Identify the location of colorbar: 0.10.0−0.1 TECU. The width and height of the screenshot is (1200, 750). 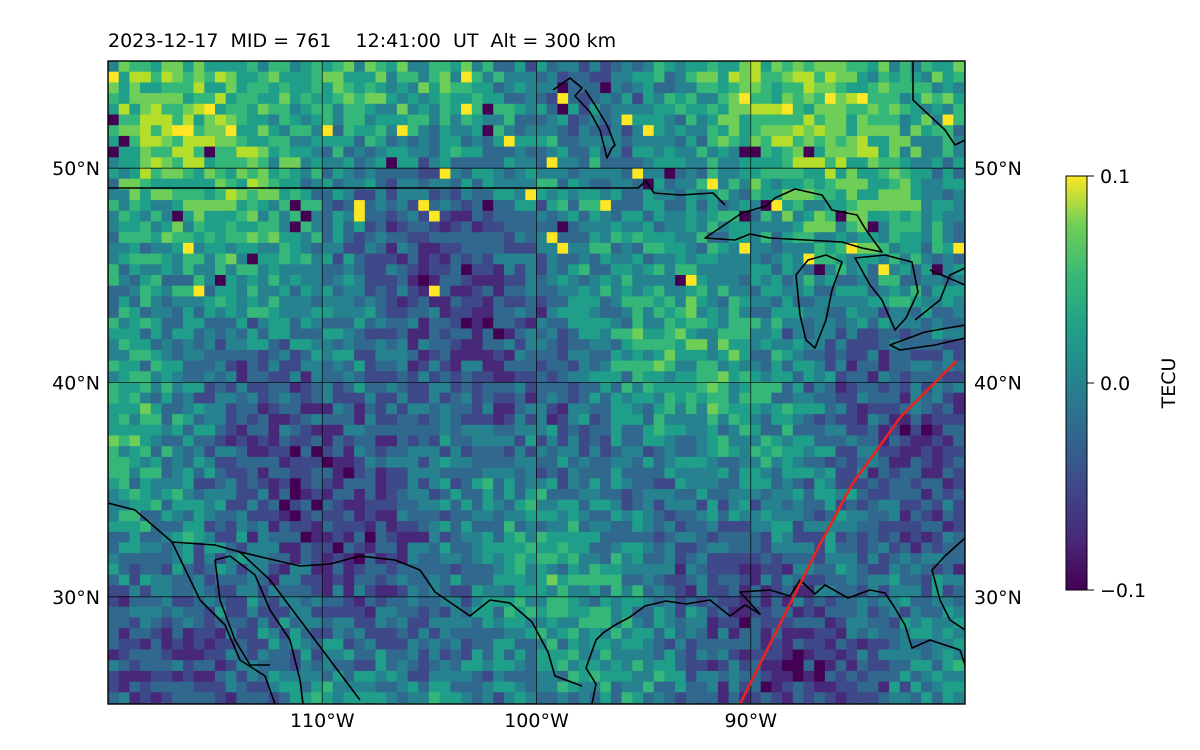
(1122, 384).